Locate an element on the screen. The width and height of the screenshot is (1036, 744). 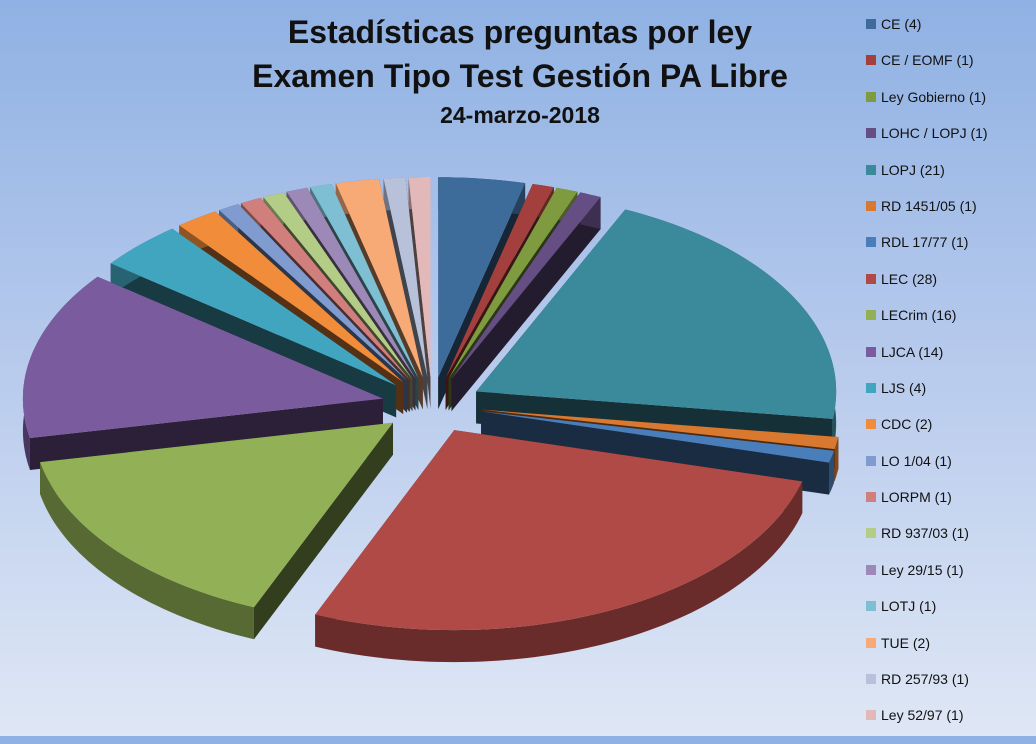
legend-item: CE / EOMF (1) is located at coordinates (927, 70).